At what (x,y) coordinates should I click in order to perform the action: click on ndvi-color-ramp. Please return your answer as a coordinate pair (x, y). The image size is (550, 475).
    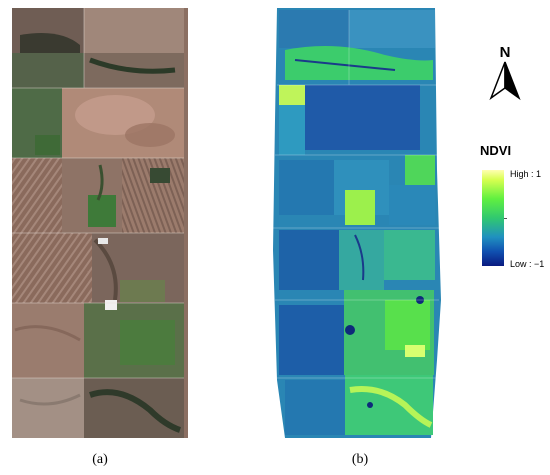
    Looking at the image, I should click on (493, 218).